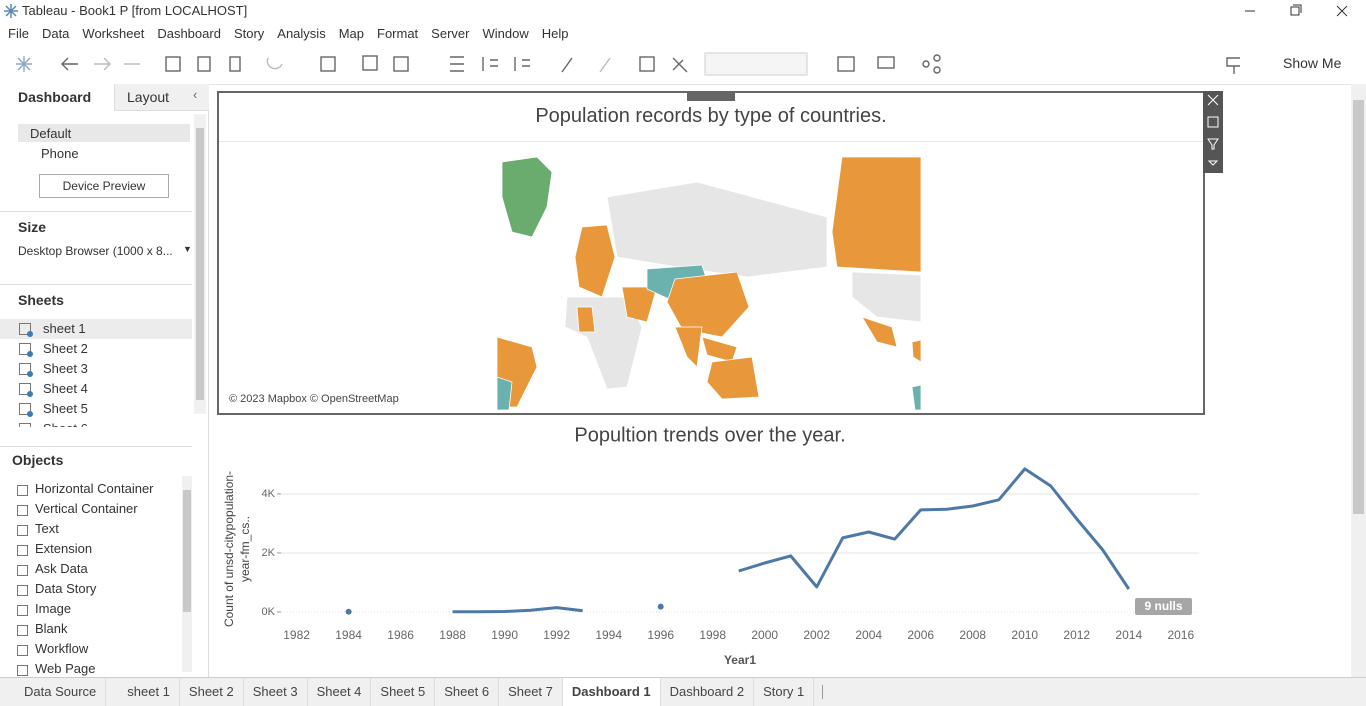  What do you see at coordinates (189, 33) in the screenshot?
I see `menu-item: Dashboard` at bounding box center [189, 33].